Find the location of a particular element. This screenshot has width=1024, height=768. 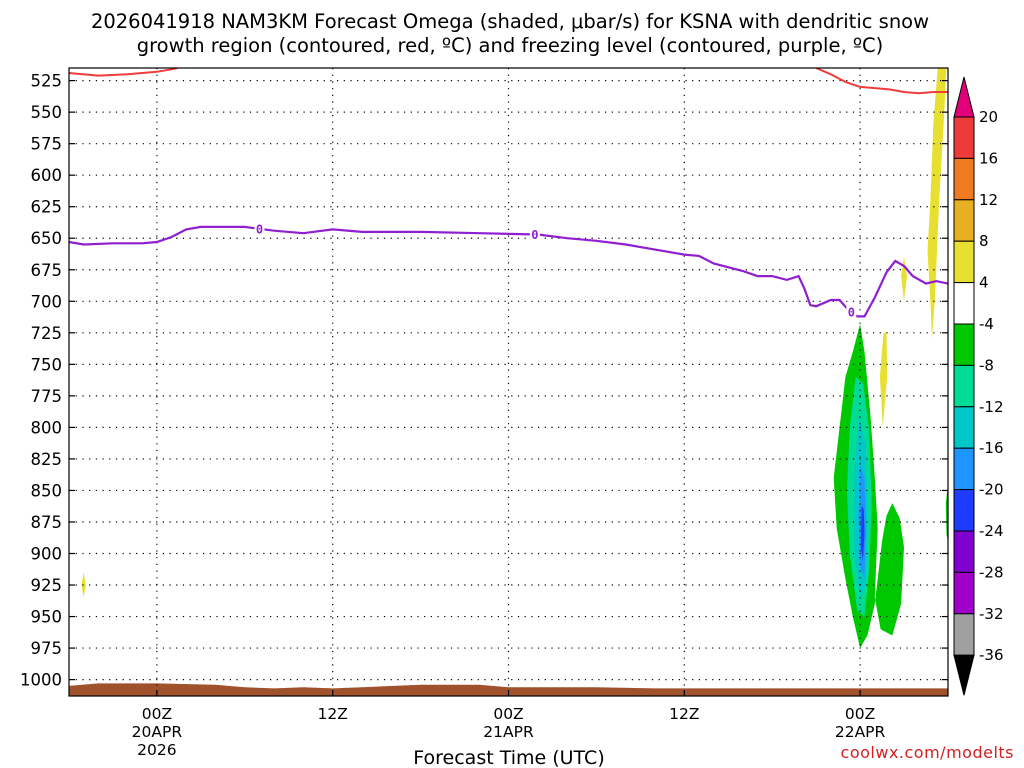

x-tick-label-54-0: 00Z is located at coordinates (860, 714).